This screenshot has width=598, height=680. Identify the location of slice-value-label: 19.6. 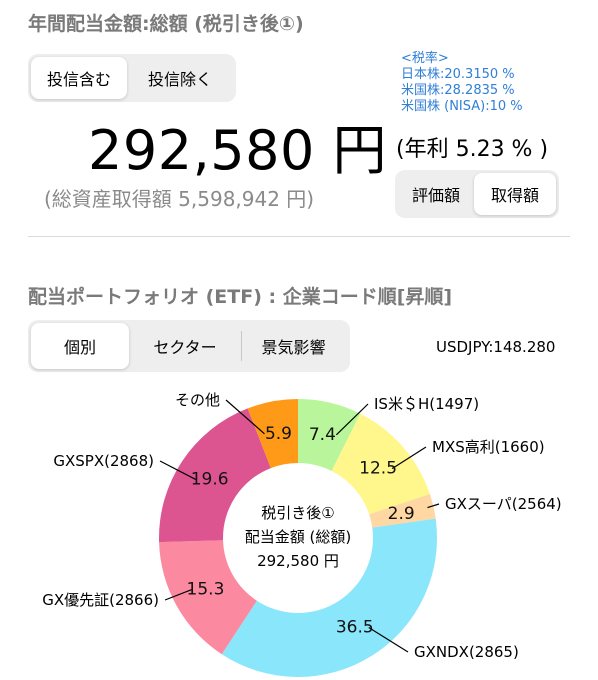
(210, 479).